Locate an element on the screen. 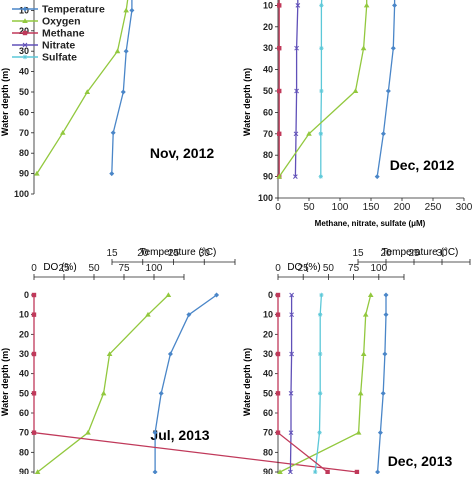 The width and height of the screenshot is (474, 479). dec-2012-y-tick-label: 60 is located at coordinates (268, 112).